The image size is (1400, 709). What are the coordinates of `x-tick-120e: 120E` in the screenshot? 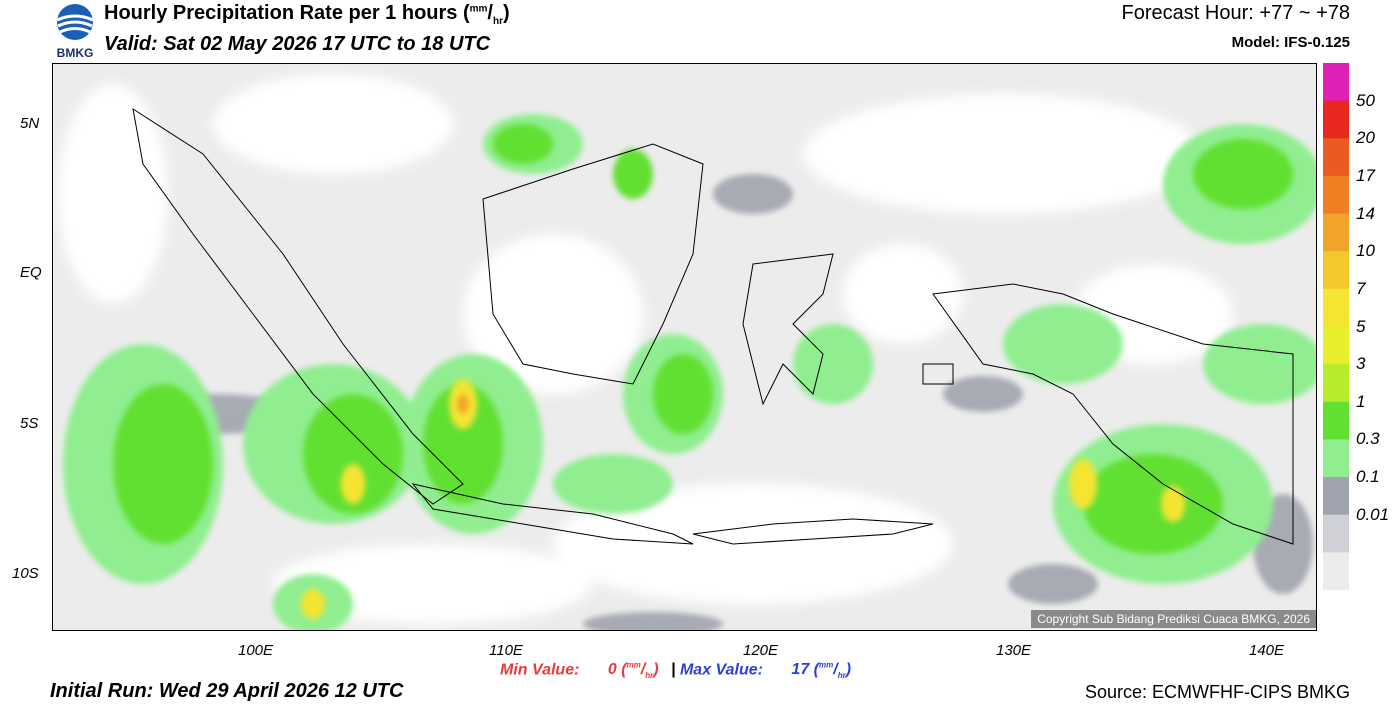 It's located at (761, 650).